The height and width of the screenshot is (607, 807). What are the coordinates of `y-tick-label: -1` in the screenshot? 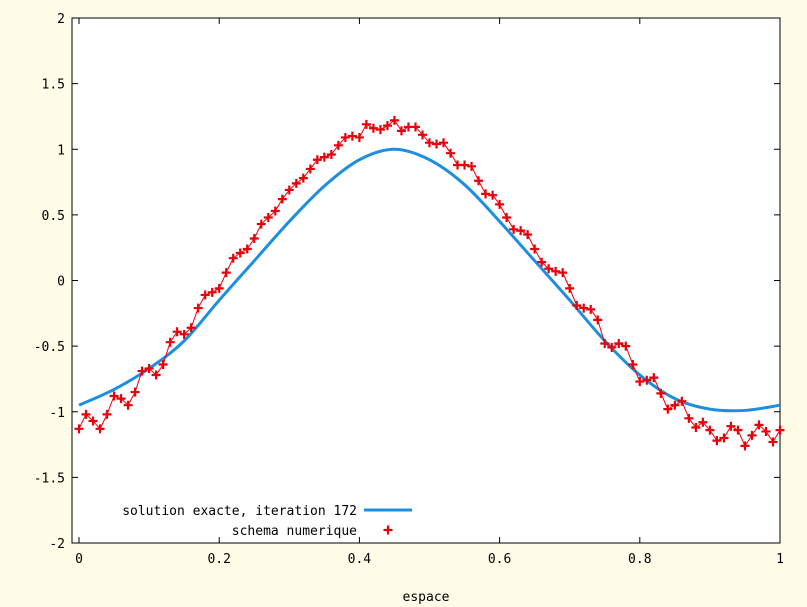 It's located at (57, 413).